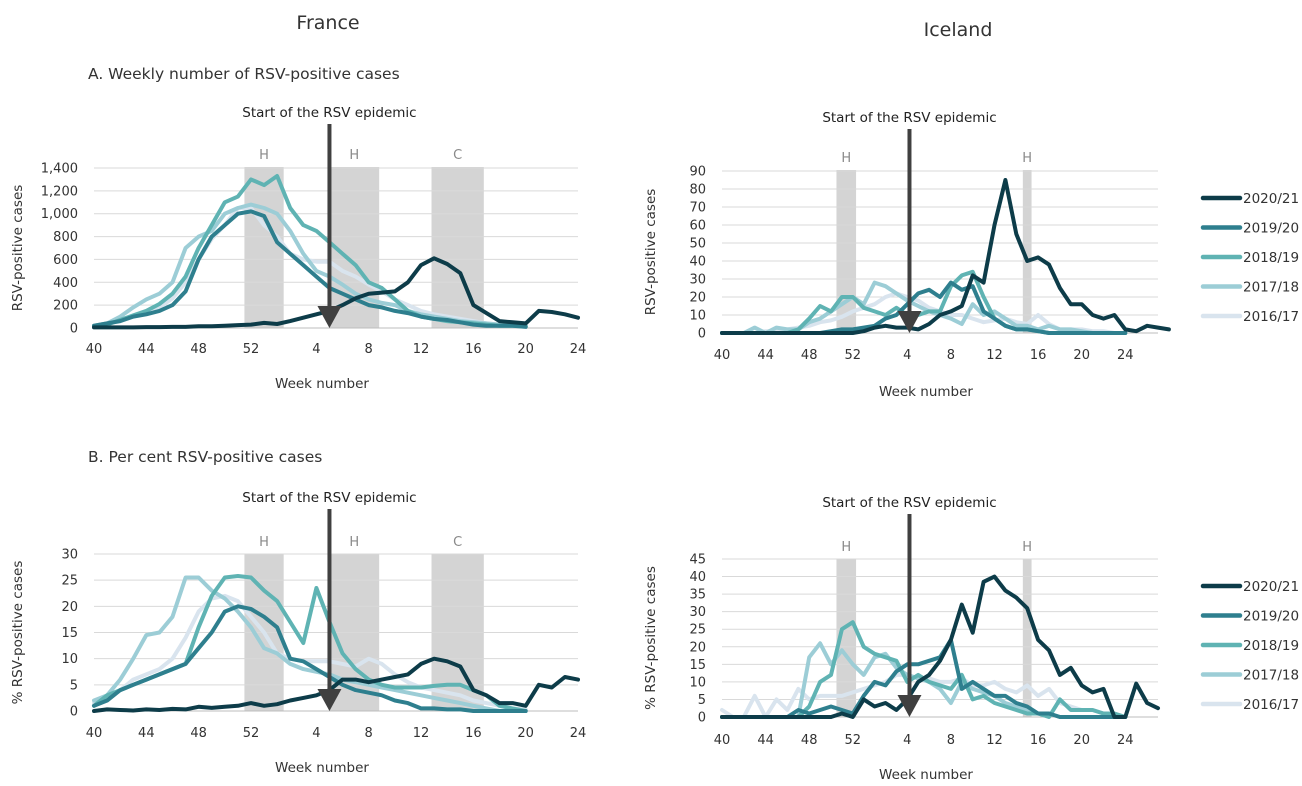 The height and width of the screenshot is (786, 1302). Describe the element at coordinates (65, 306) in the screenshot. I see `y-tick-label: 200` at that location.